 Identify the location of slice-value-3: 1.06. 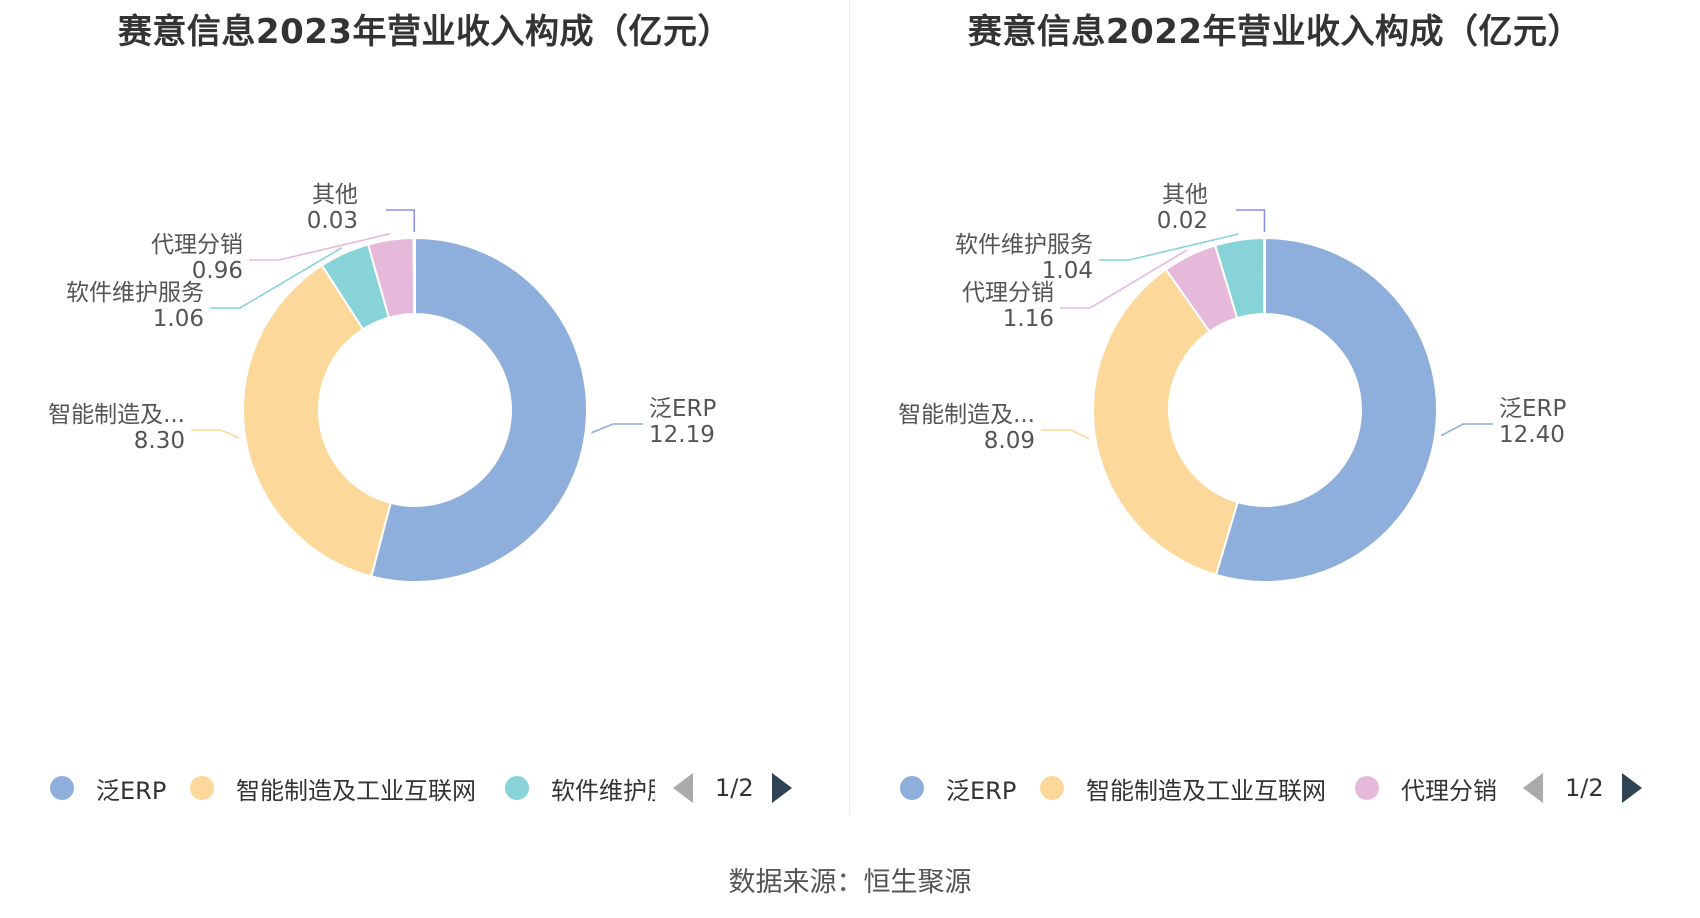
(178, 319).